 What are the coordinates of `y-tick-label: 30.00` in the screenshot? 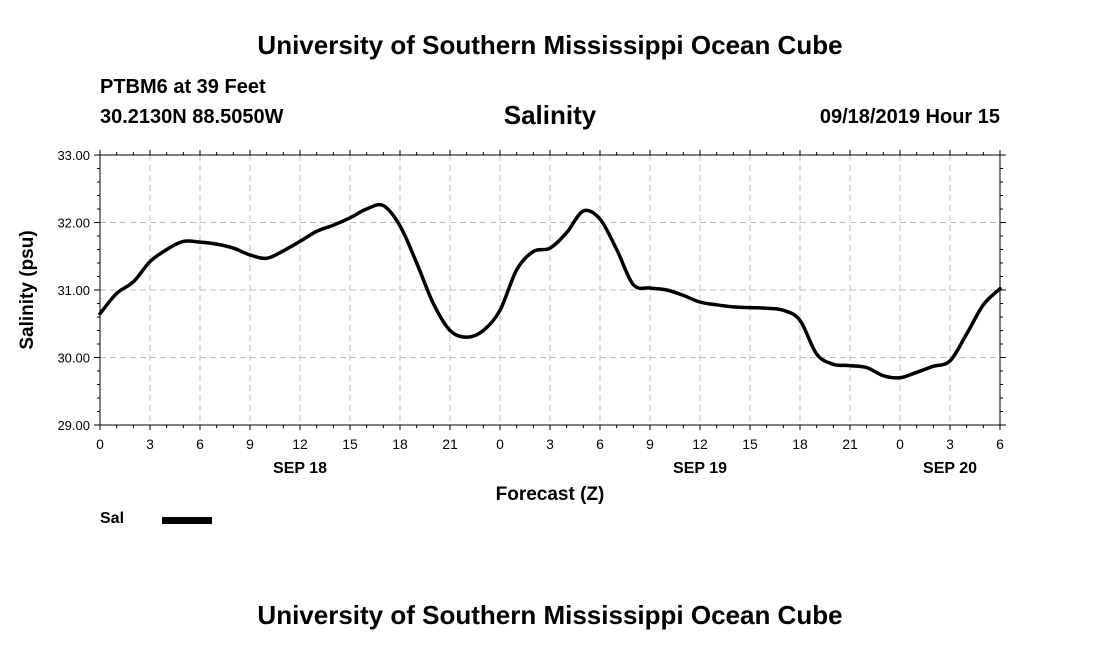 It's located at (73, 358).